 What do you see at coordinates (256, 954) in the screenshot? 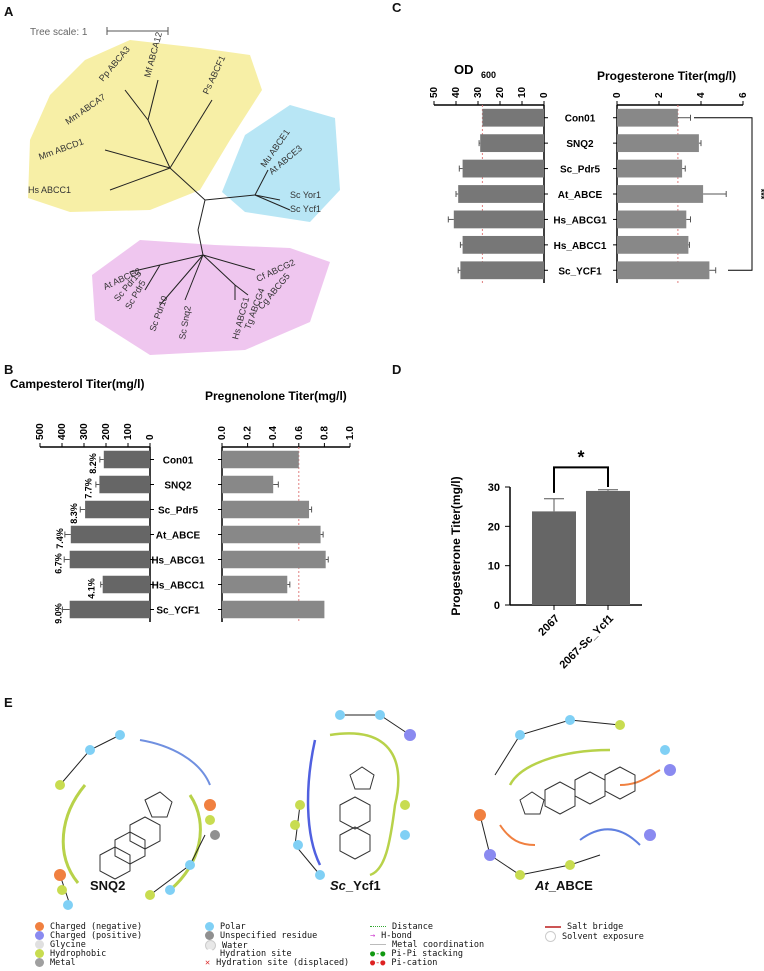
I see `legend-label: Hydration site` at bounding box center [256, 954].